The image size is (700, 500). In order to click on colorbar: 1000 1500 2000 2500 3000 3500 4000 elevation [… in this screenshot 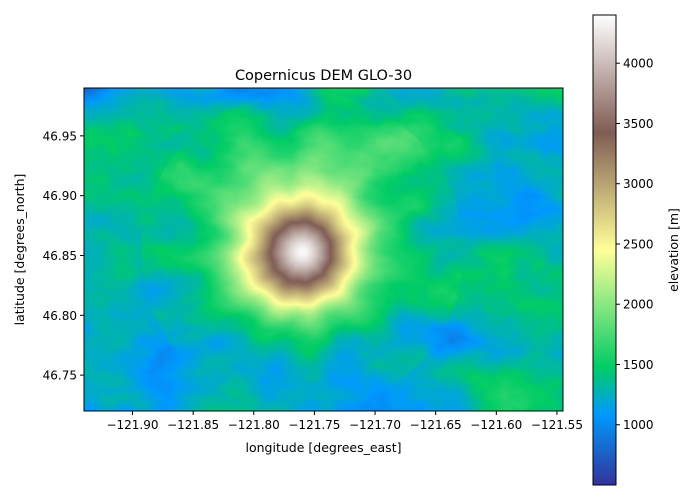, I will do `click(636, 250)`.